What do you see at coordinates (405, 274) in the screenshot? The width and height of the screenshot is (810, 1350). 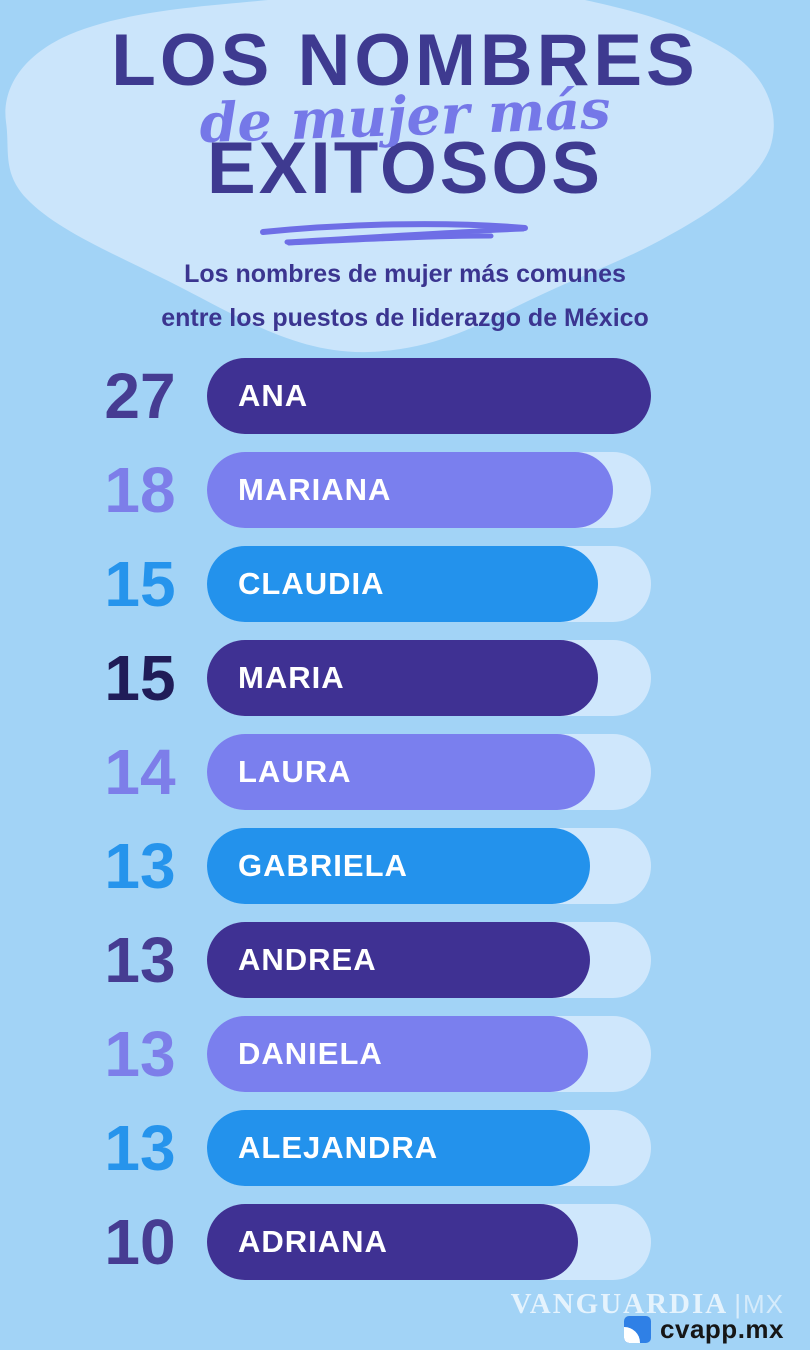 I see `subtitle-line1: Los nombres de mujer más comunes` at bounding box center [405, 274].